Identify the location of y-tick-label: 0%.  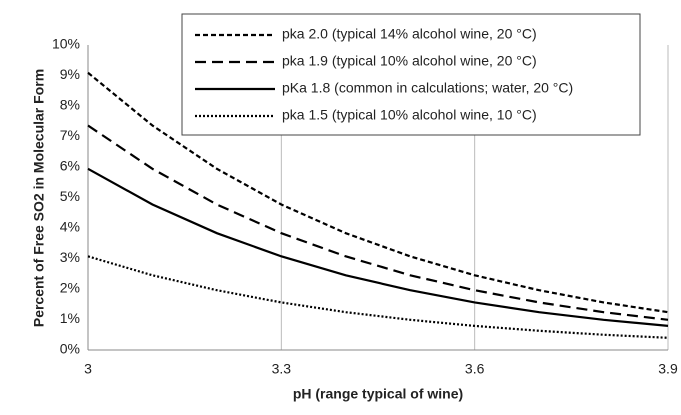
(70, 349).